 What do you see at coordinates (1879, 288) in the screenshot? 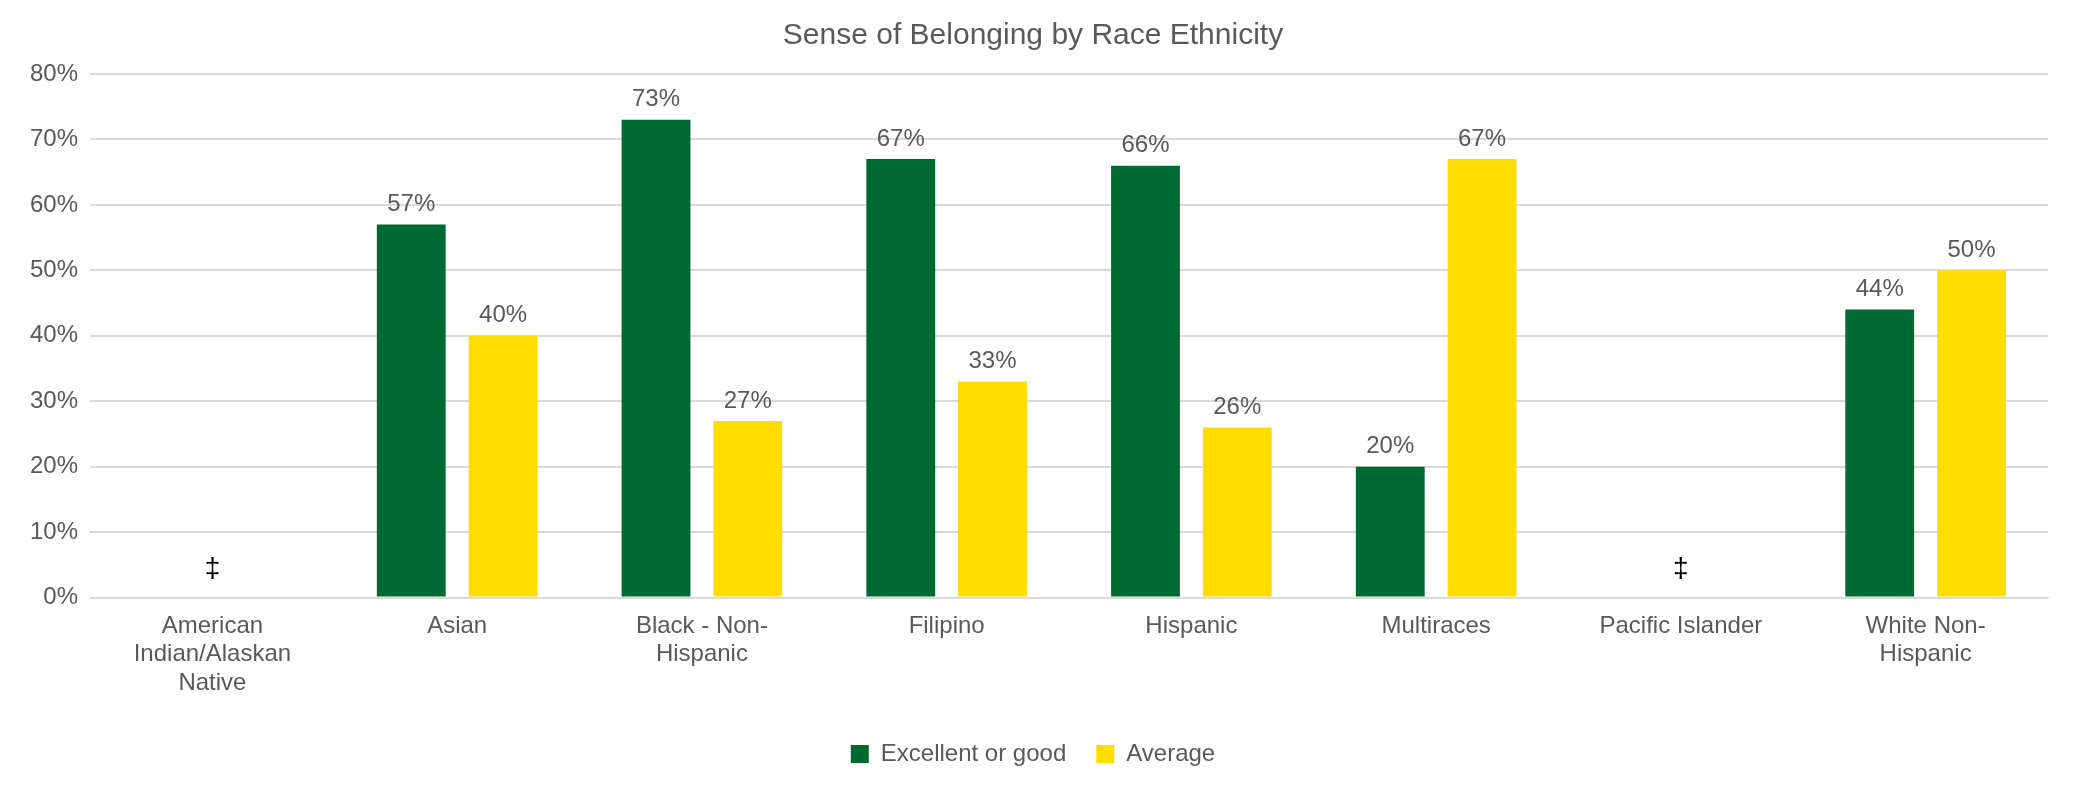
I see `data-label: 44%` at bounding box center [1879, 288].